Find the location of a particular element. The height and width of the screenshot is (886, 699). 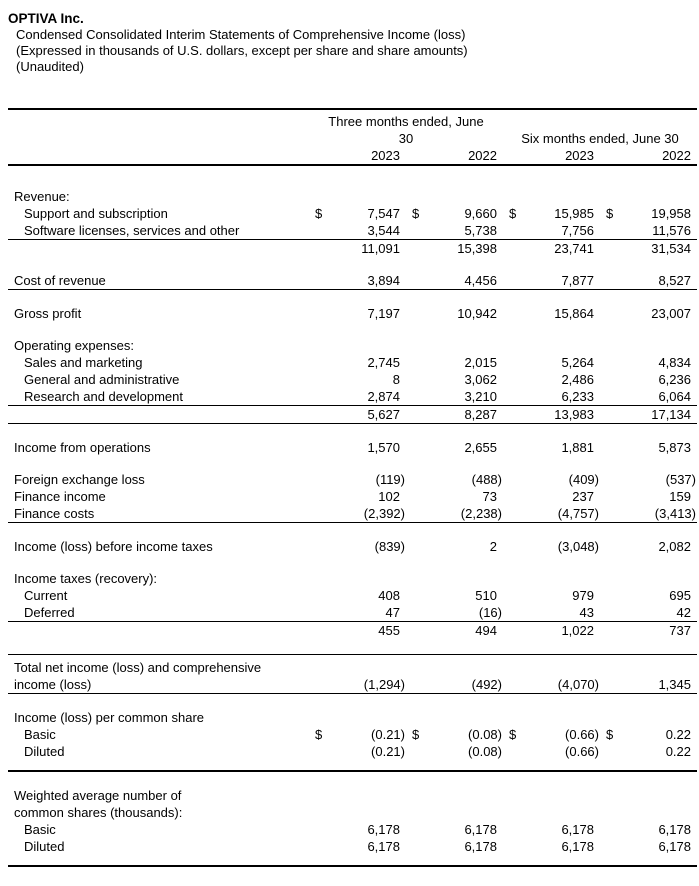

row-label: Support and subscription is located at coordinates (96, 213).